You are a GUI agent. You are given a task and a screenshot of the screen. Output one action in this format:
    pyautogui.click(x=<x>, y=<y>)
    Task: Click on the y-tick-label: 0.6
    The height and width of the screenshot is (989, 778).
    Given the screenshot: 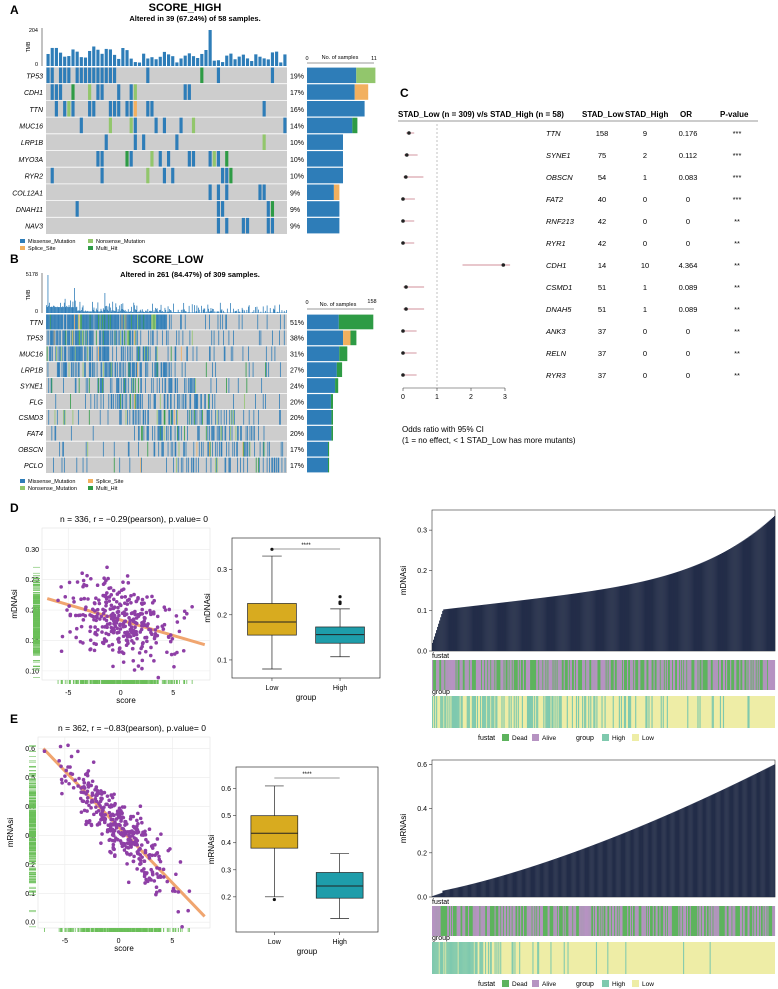 What is the action you would take?
    pyautogui.click(x=30, y=749)
    